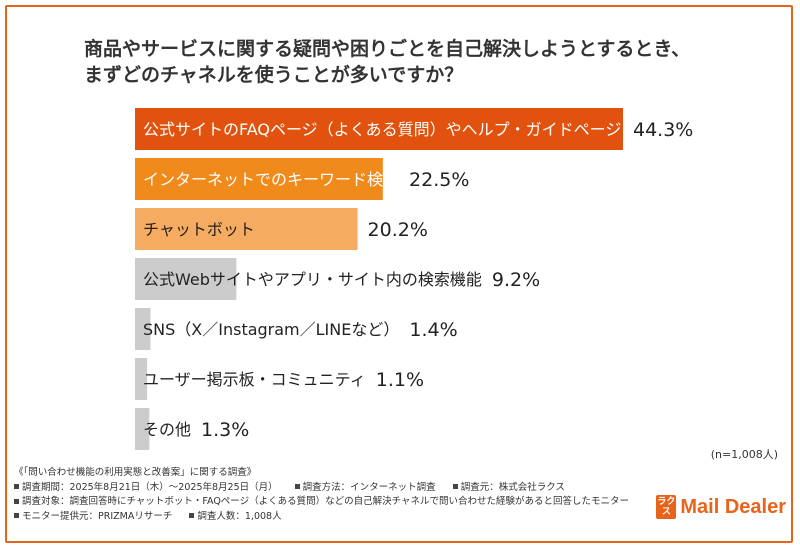 This screenshot has height=550, width=800. I want to click on value-label-1: 44.3%, so click(663, 130).